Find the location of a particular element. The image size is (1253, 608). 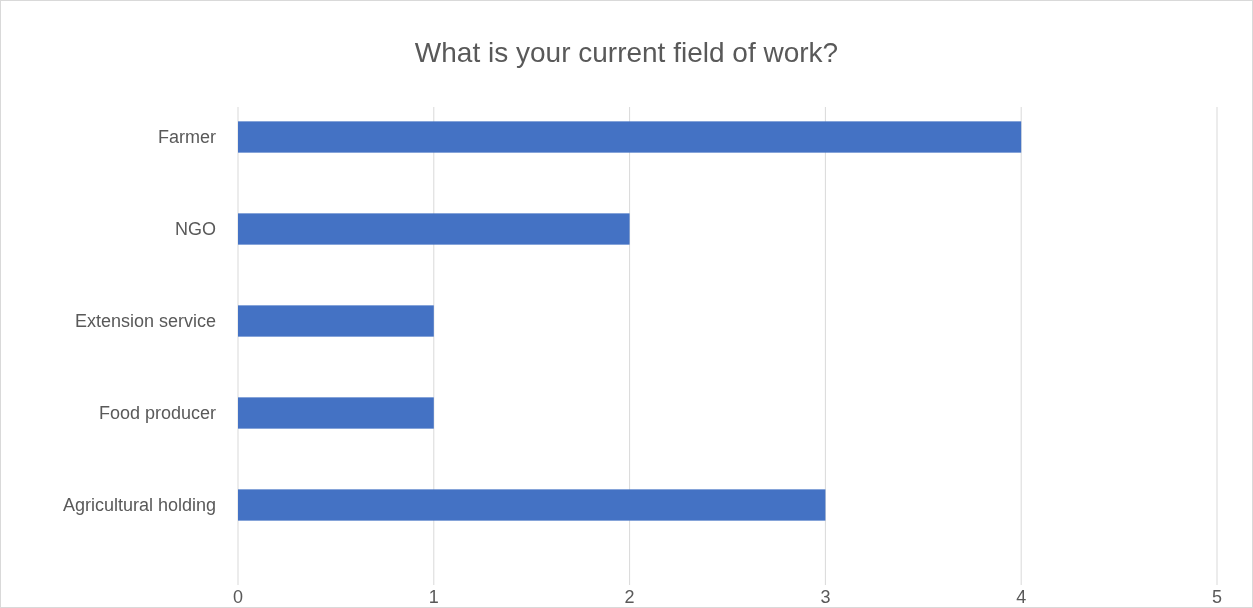

x-tick-label: 2 is located at coordinates (629, 597).